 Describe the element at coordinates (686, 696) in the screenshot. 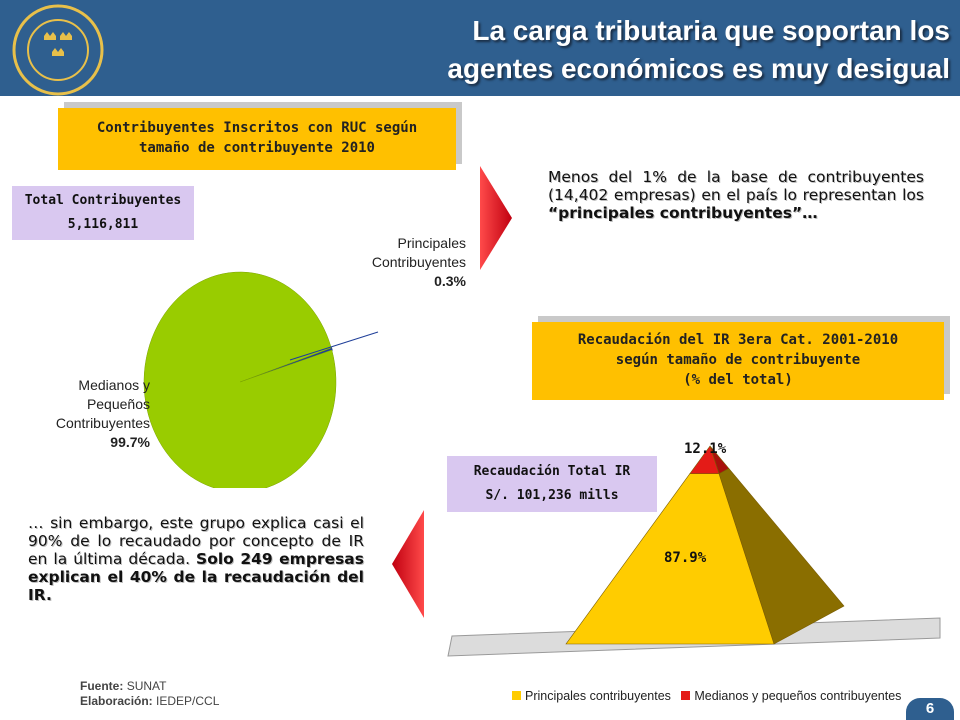

I see `legend-swatch-medianos` at that location.